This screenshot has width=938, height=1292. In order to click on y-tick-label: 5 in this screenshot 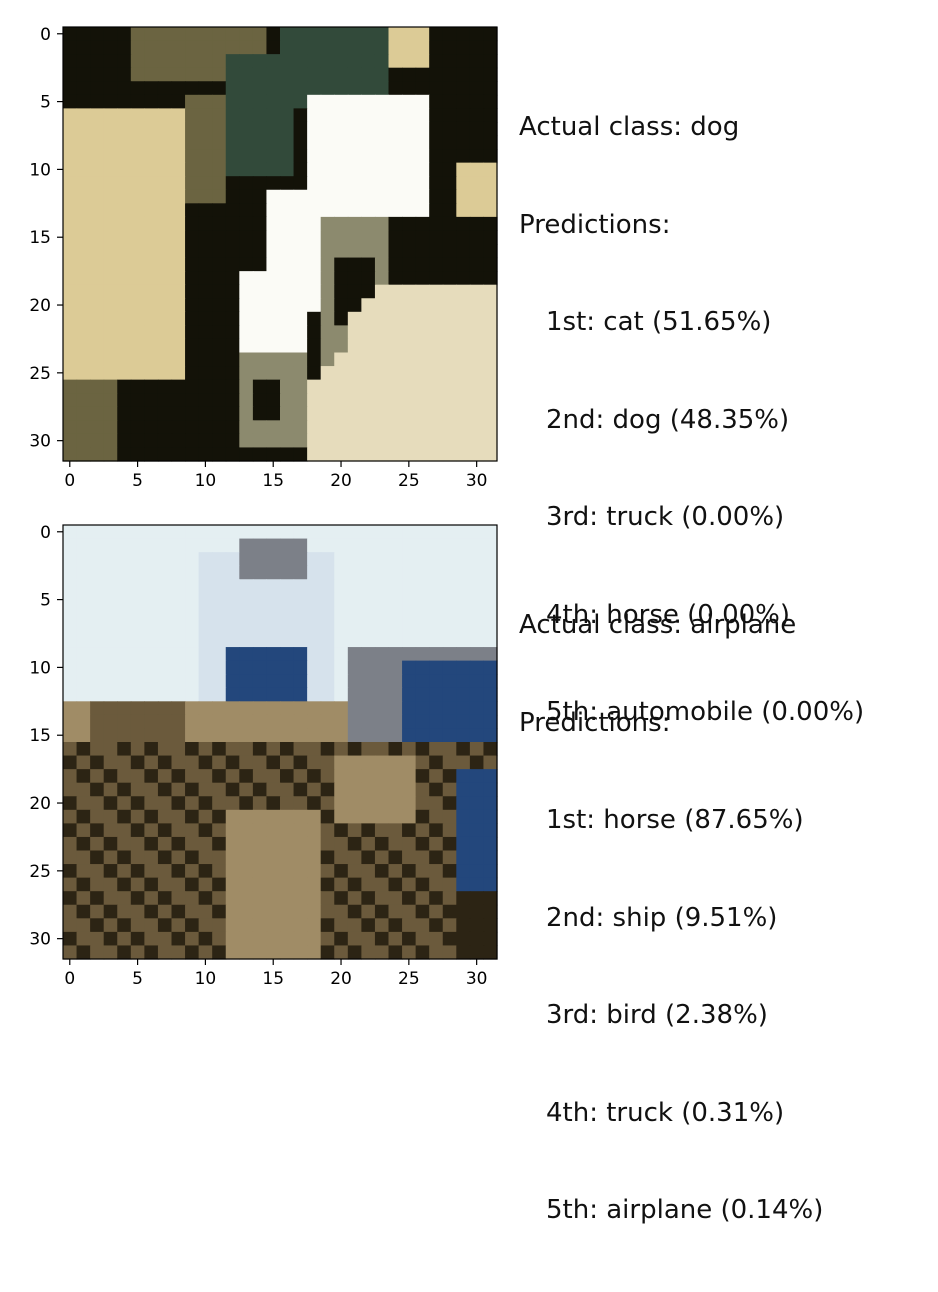, I will do `click(45, 103)`.